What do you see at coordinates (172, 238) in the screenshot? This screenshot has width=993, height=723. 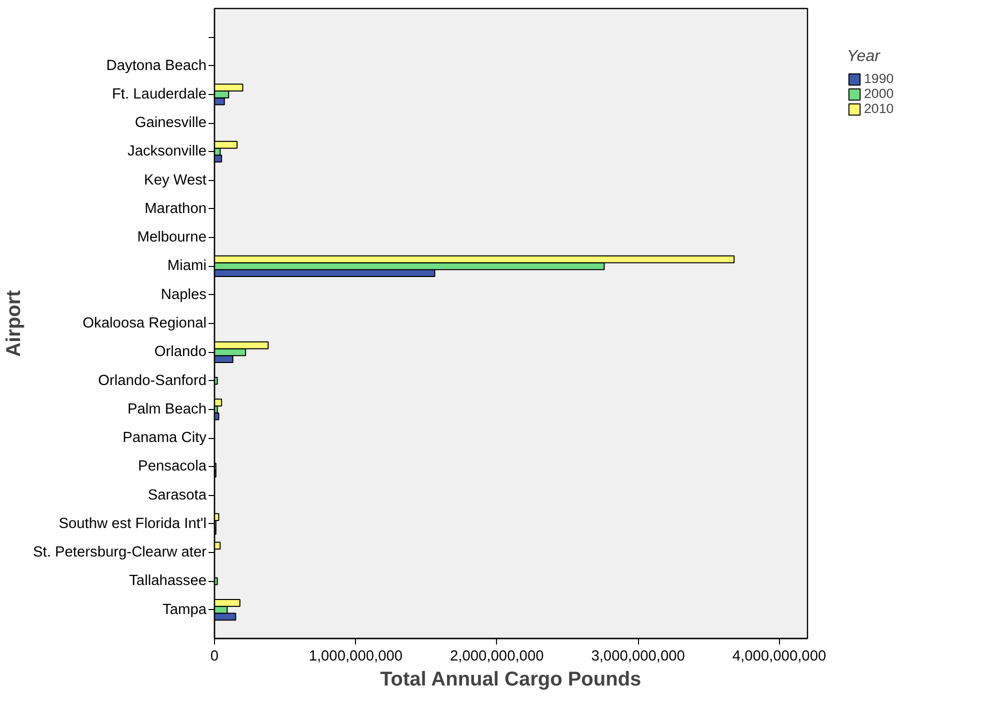 I see `y-tick-label: Melbourne` at bounding box center [172, 238].